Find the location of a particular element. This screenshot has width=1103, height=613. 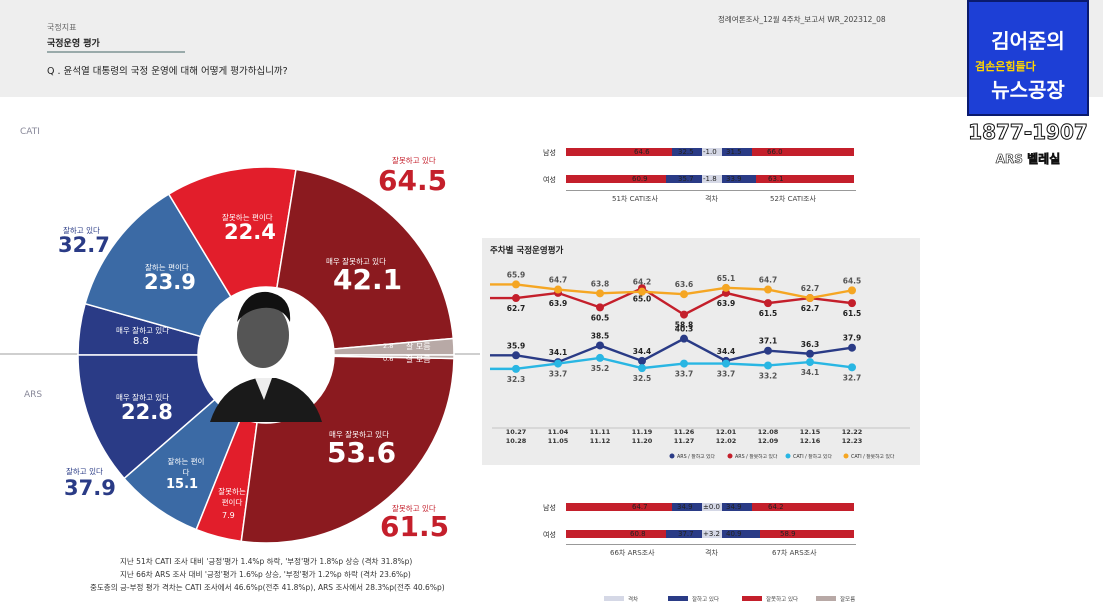

x-tick-label: 12.22 is located at coordinates (852, 432).